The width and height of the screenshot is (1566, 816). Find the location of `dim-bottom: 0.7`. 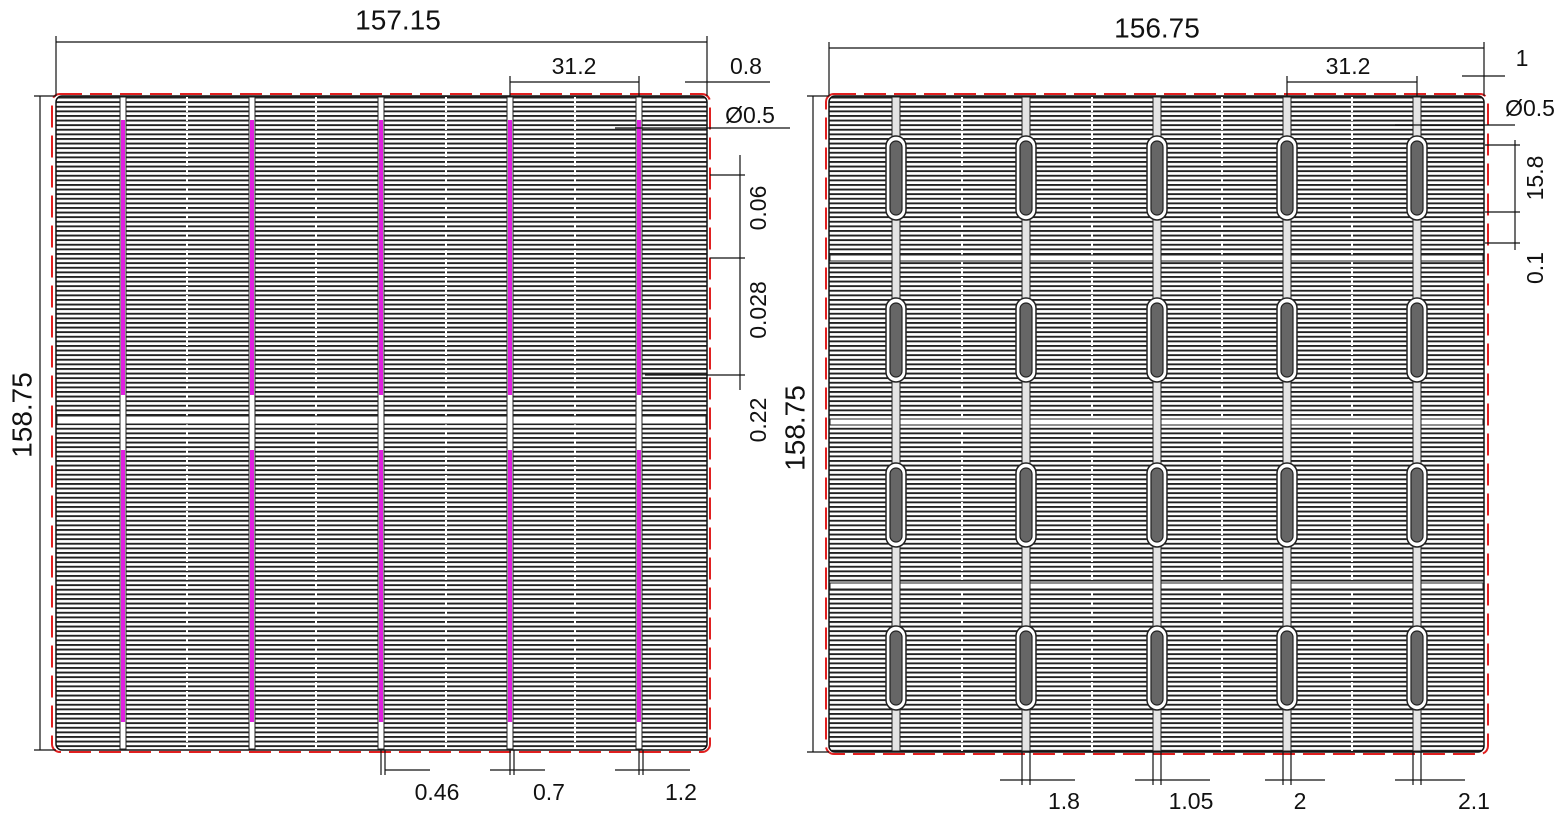

dim-bottom: 0.7 is located at coordinates (549, 792).